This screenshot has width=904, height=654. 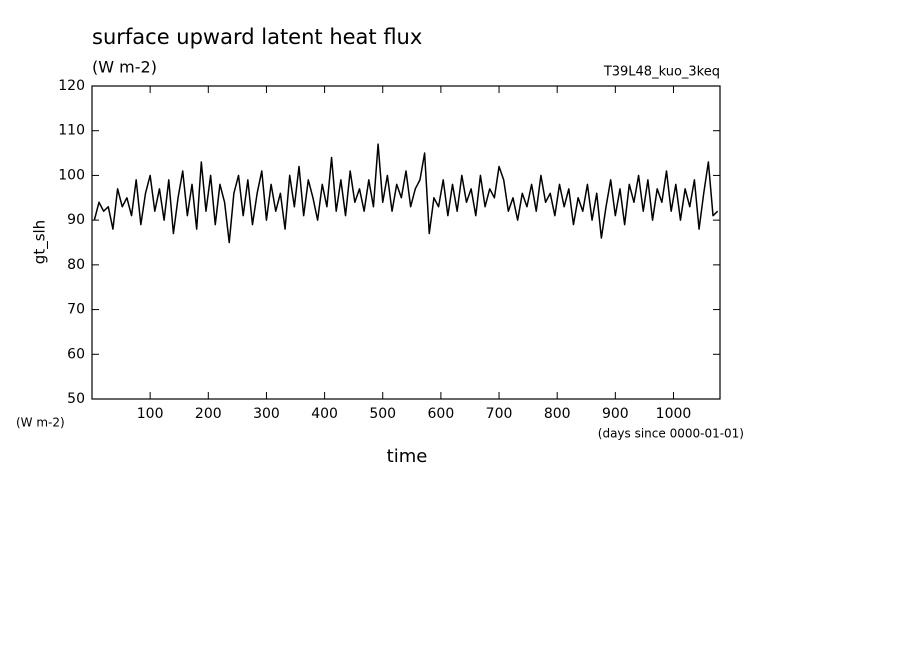 I want to click on chart-title: surface upward latent heat flux, so click(x=257, y=37).